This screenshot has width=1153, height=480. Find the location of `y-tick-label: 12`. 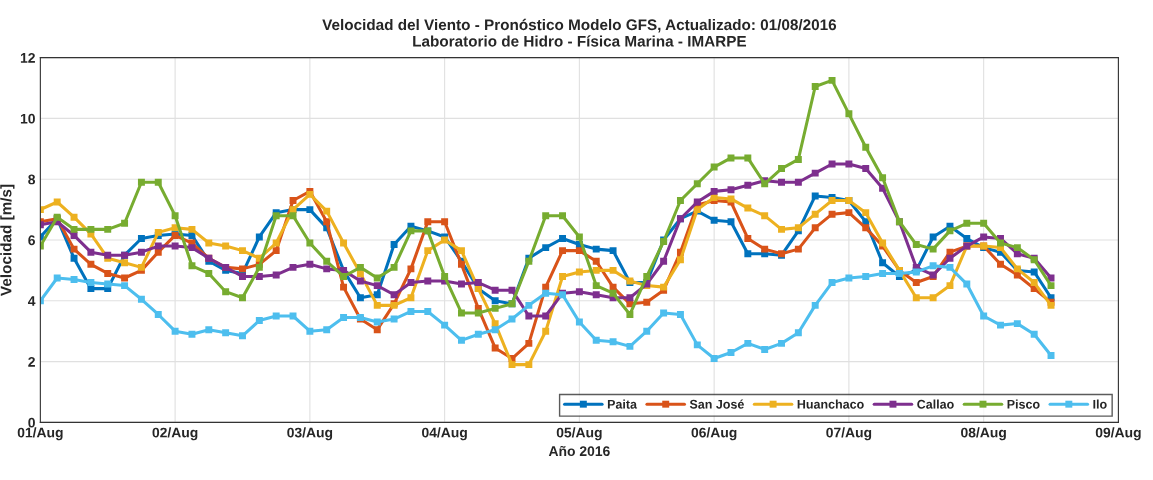

y-tick-label: 12 is located at coordinates (27, 57).